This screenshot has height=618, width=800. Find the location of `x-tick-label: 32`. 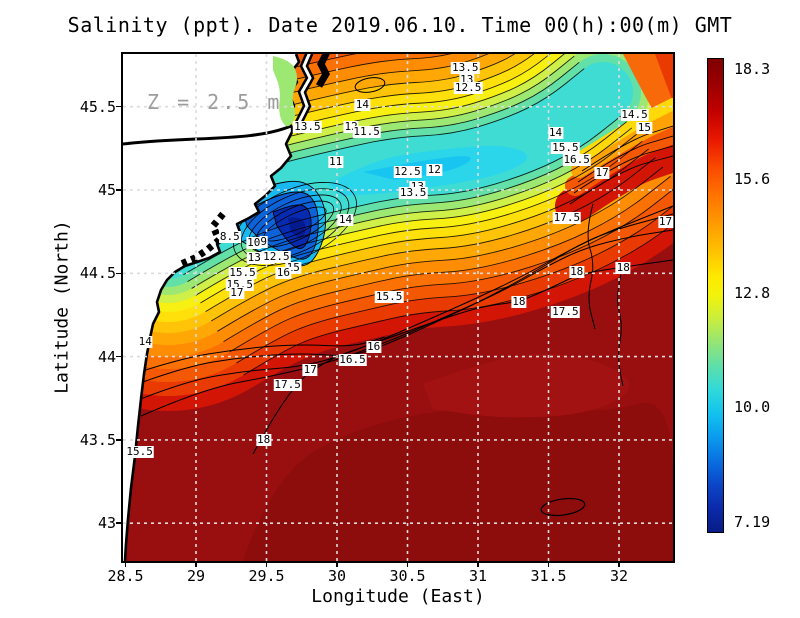

x-tick-label: 32 is located at coordinates (619, 576).